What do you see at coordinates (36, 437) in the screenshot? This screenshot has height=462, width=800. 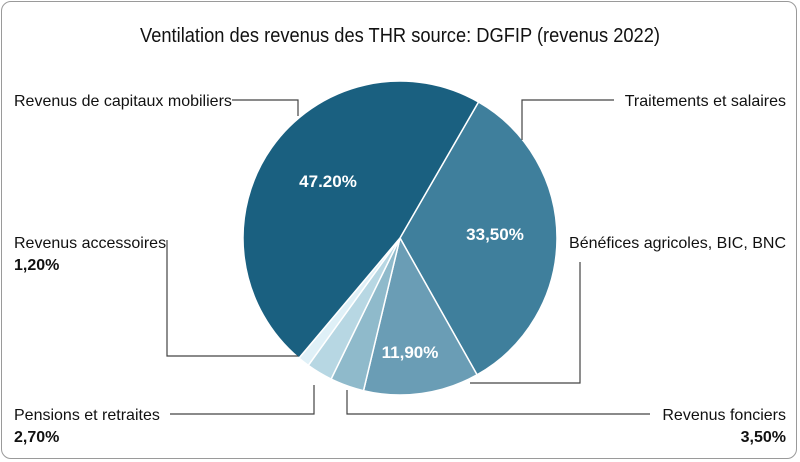 I see `value-label: 2,70%` at bounding box center [36, 437].